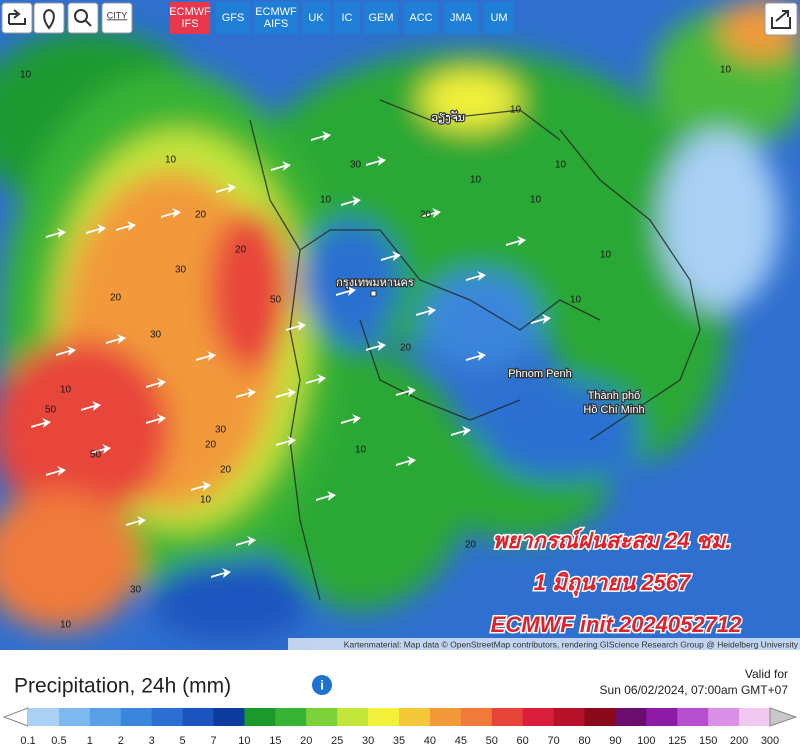 This screenshot has width=800, height=755. I want to click on model-button-label: UM, so click(498, 18).